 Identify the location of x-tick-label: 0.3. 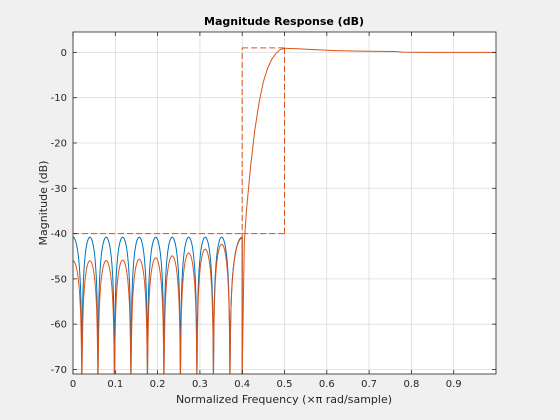
(200, 384).